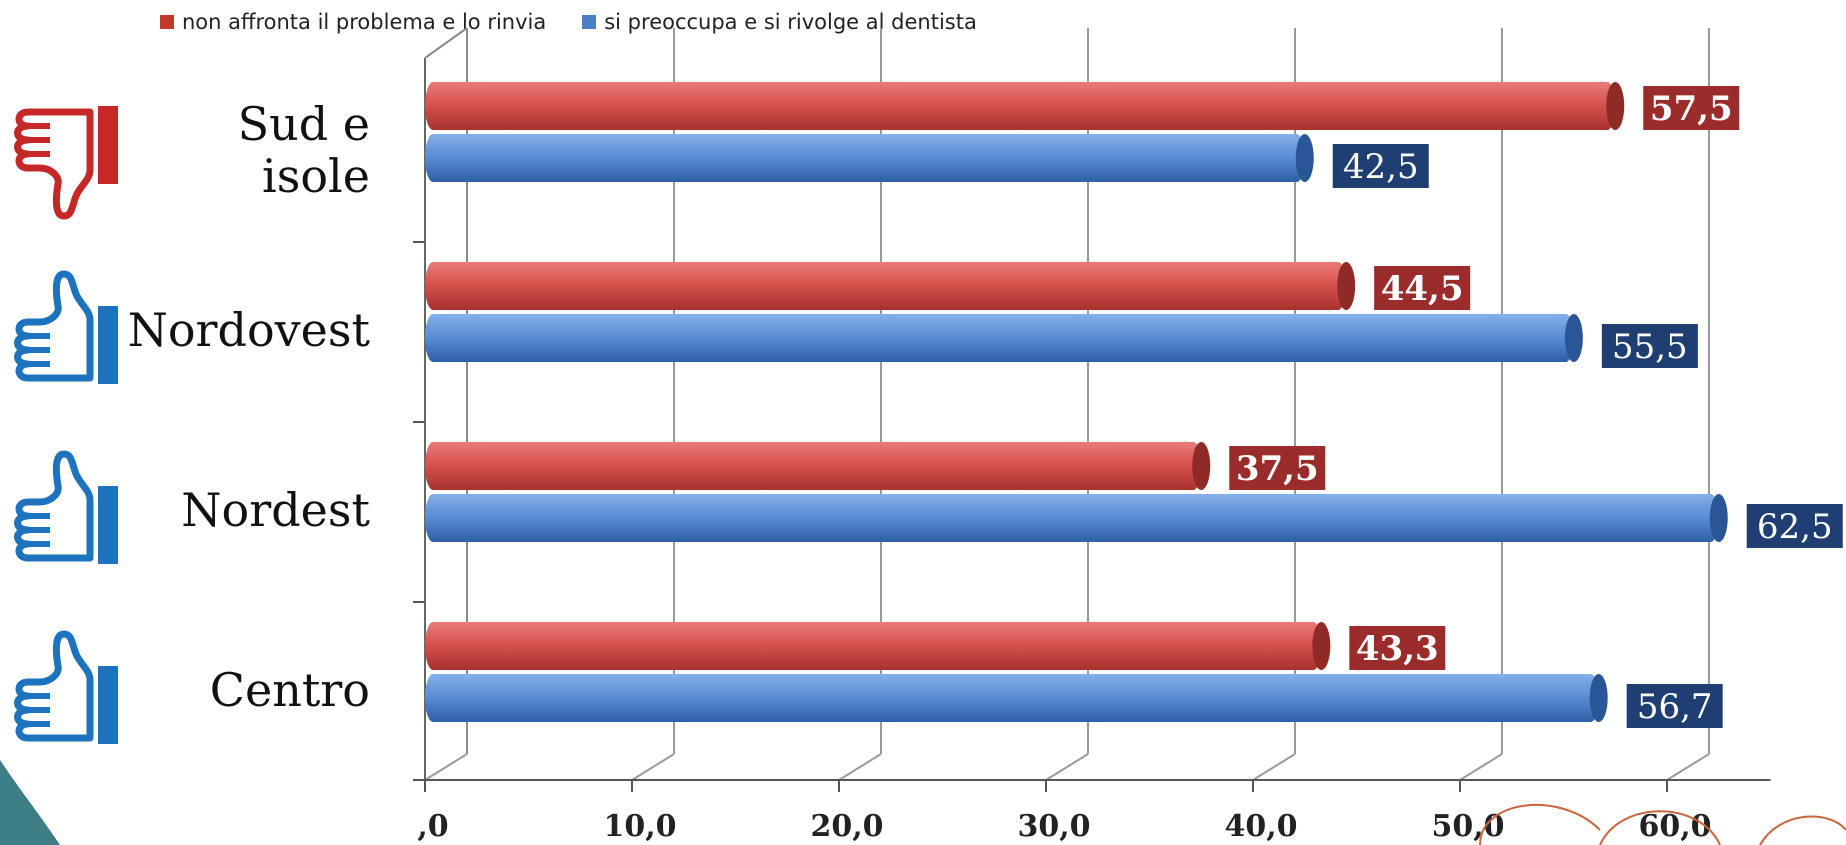  Describe the element at coordinates (167, 22) in the screenshot. I see `legend-swatch-red` at that location.